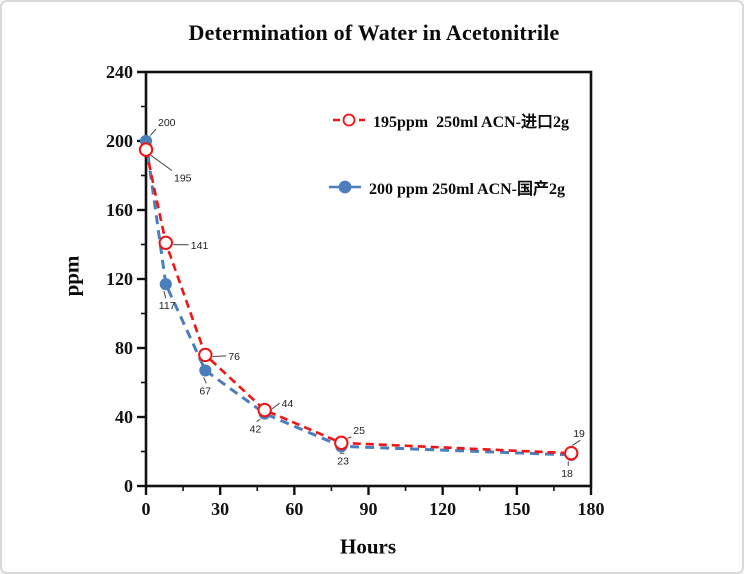  Describe the element at coordinates (442, 509) in the screenshot. I see `x-tick-label: 120` at that location.